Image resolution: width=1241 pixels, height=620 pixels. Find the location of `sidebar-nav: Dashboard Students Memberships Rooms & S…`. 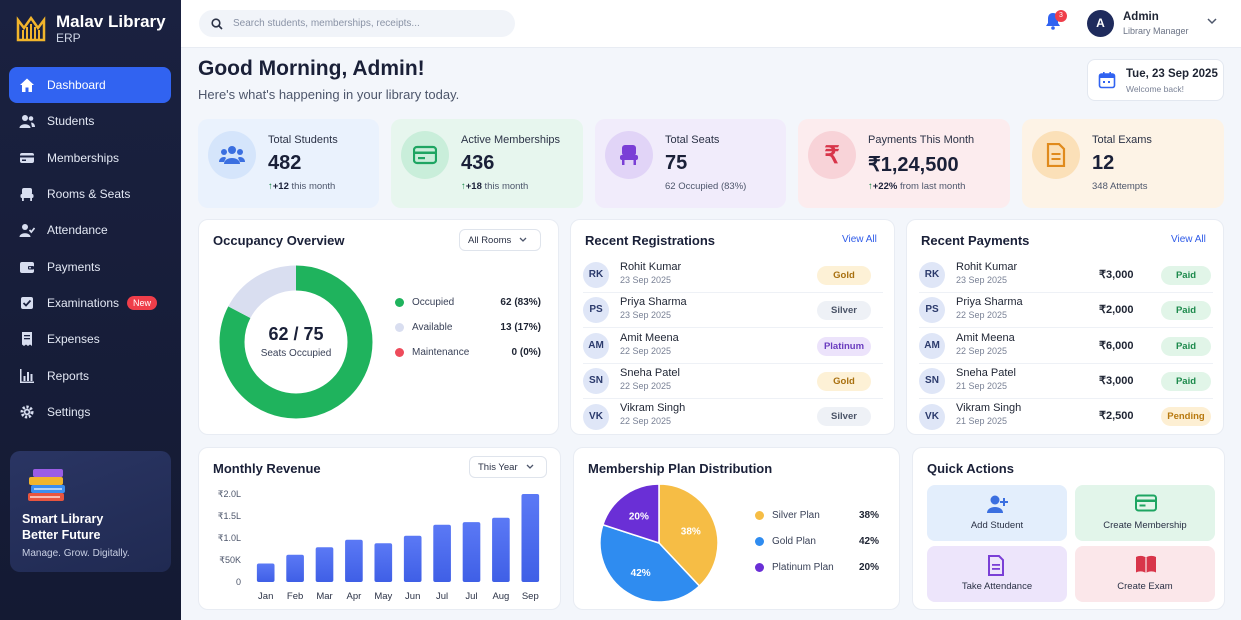

sidebar-nav: Dashboard Students Memberships Rooms & S… is located at coordinates (90, 248).